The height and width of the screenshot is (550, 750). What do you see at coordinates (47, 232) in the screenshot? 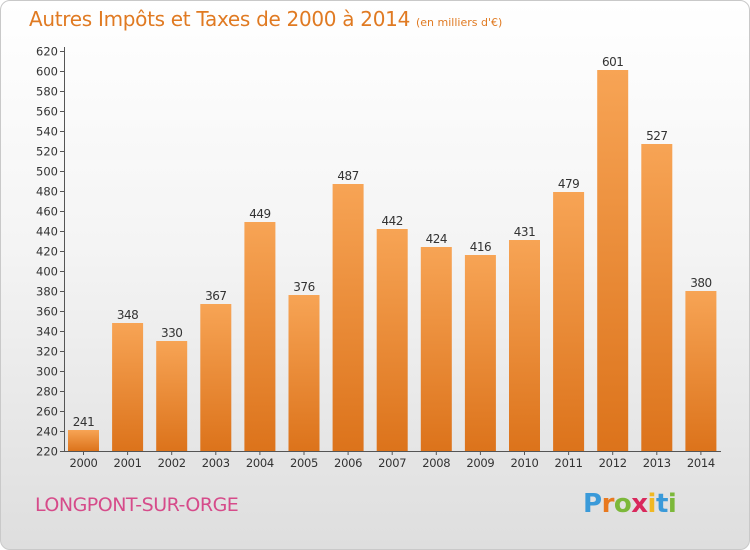
I see `y-tick-label: 440` at bounding box center [47, 232].